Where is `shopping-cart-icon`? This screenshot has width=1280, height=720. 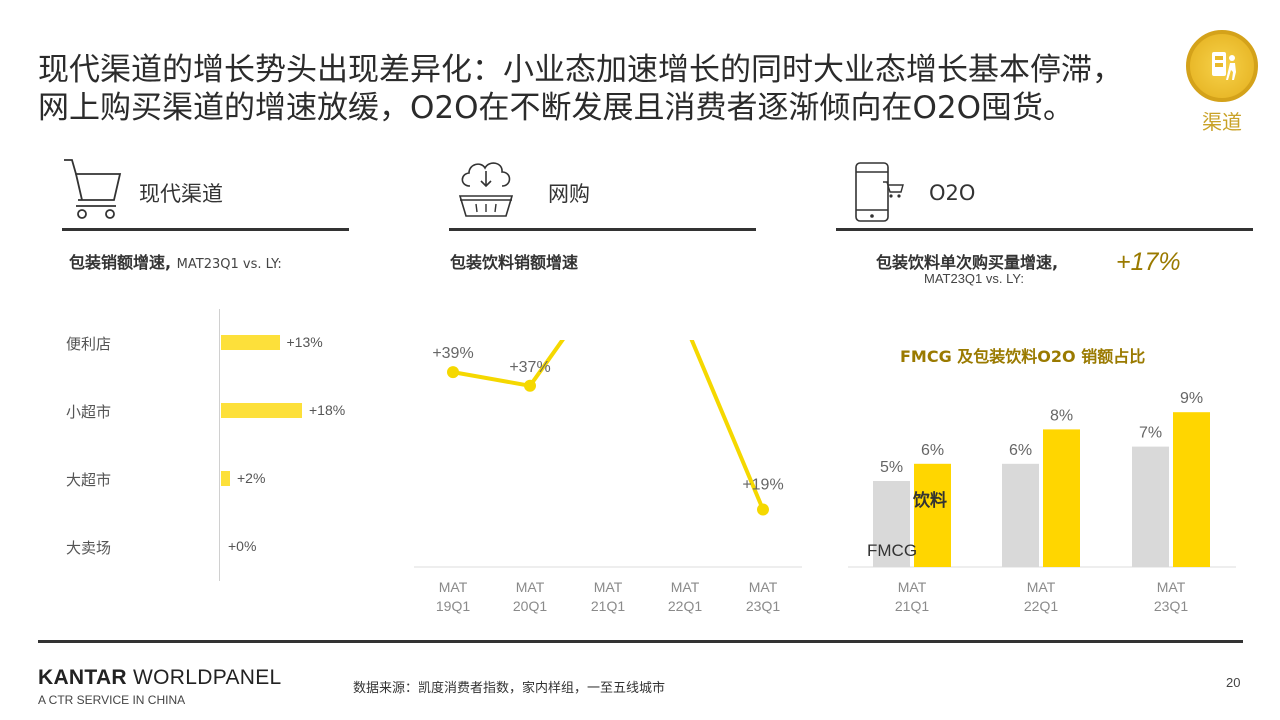 shopping-cart-icon is located at coordinates (94, 191).